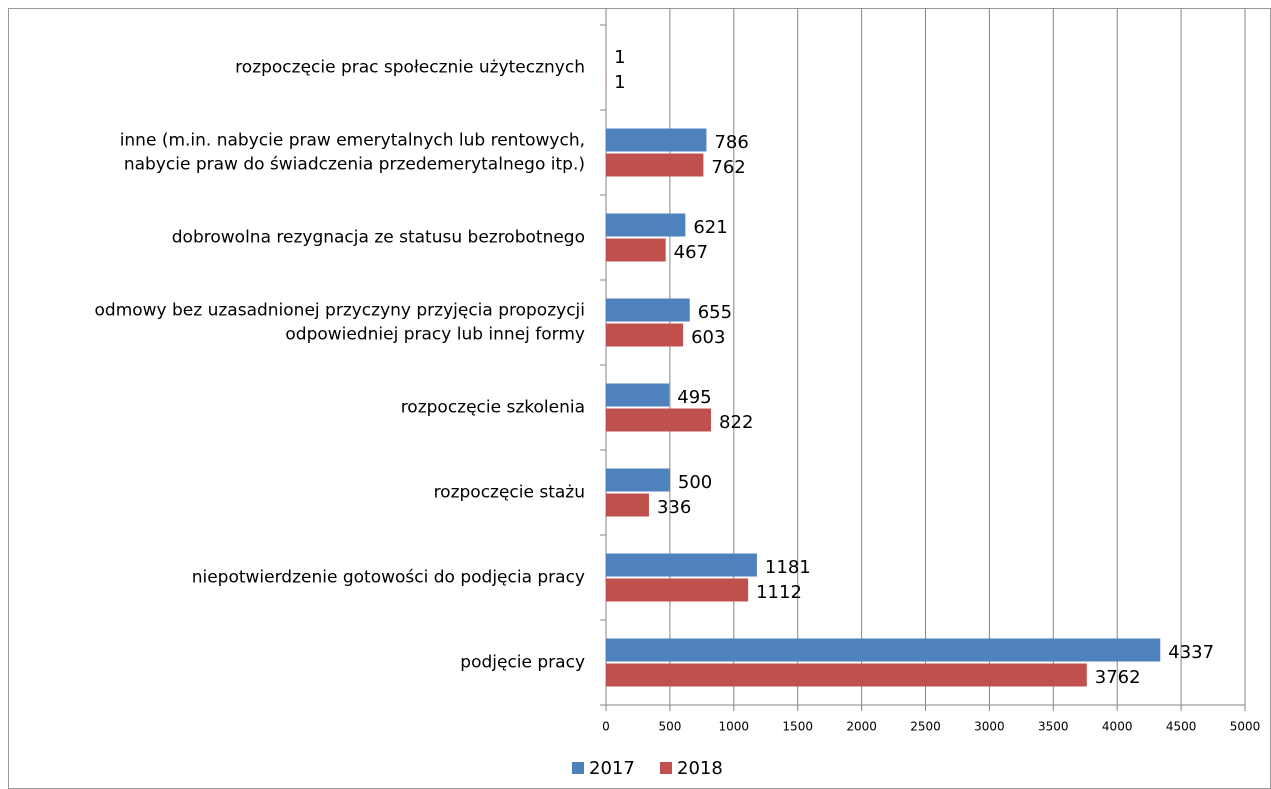 This screenshot has width=1271, height=789. What do you see at coordinates (779, 592) in the screenshot?
I see `data-label: 1112` at bounding box center [779, 592].